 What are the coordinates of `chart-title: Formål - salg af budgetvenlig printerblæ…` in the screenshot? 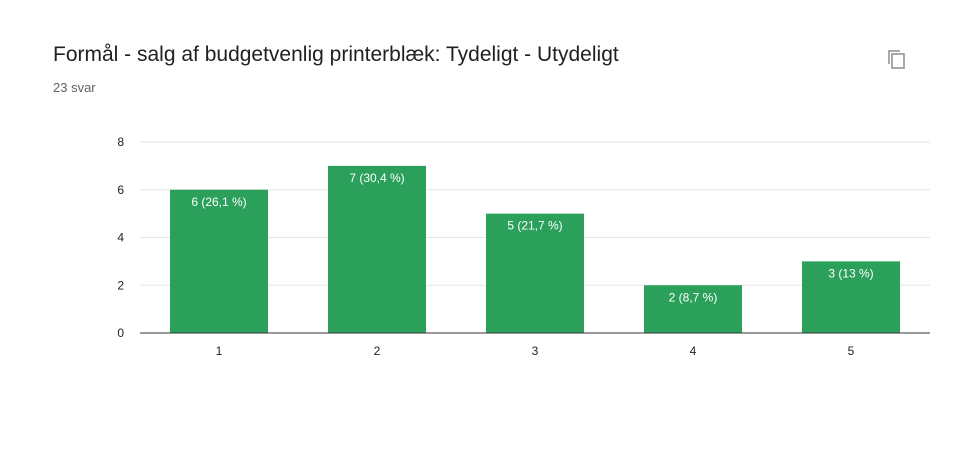 It's located at (336, 54).